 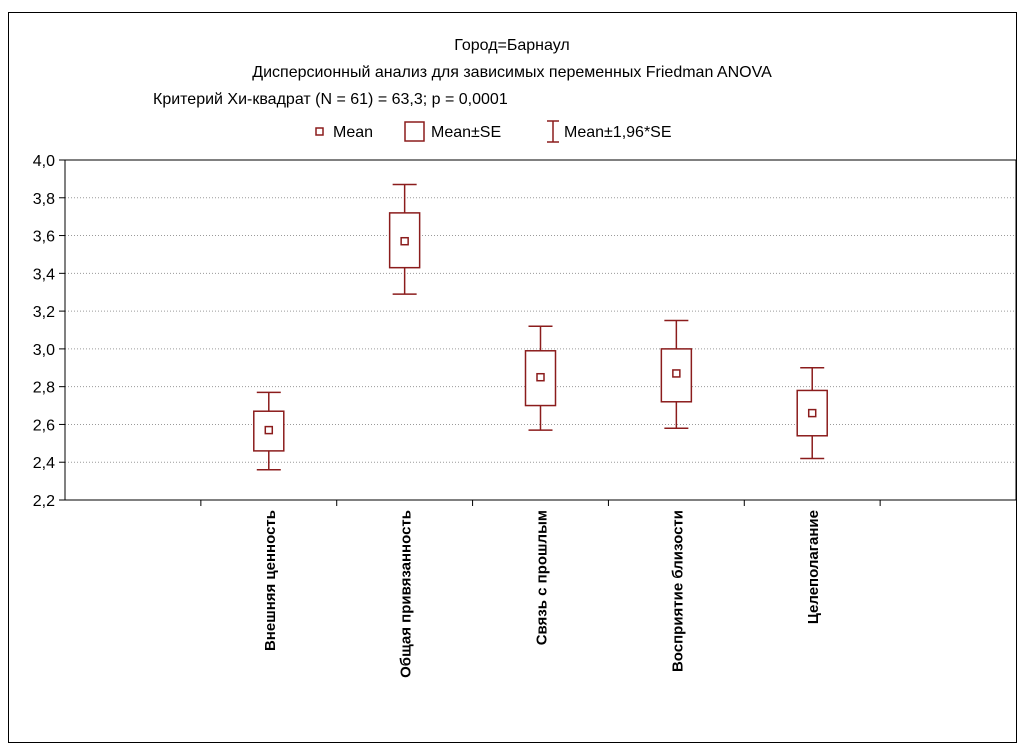 I want to click on legend-ci-label: Mean±1,96*SE, so click(x=618, y=132).